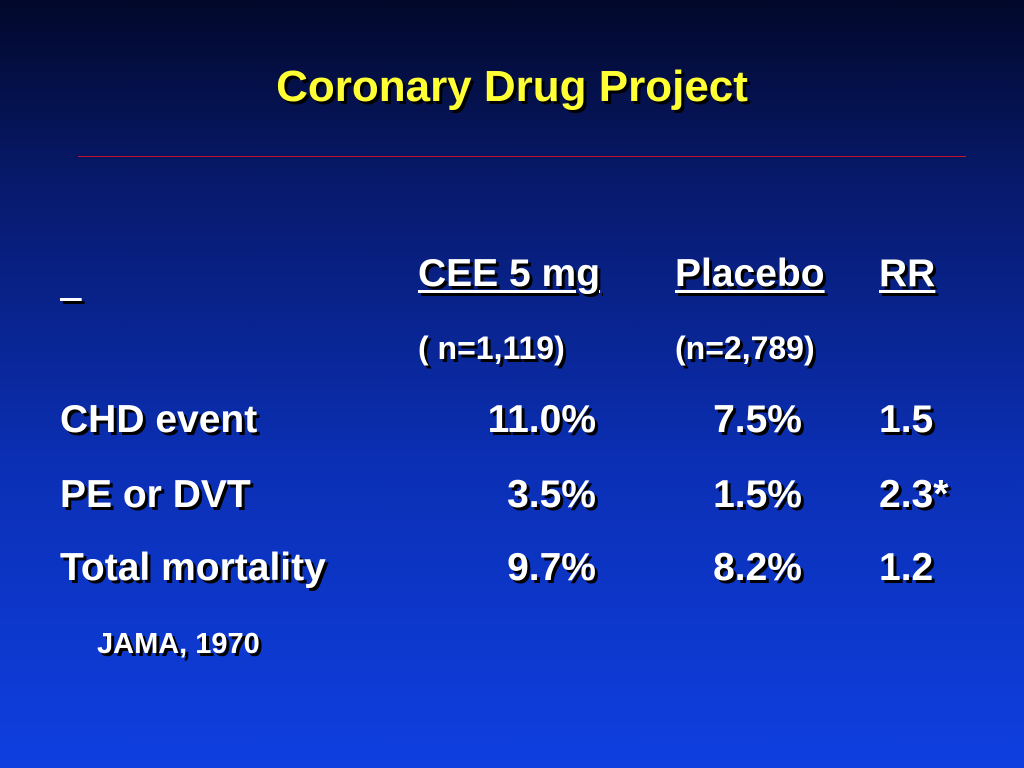  I want to click on rr-value: 1.5, so click(906, 419).